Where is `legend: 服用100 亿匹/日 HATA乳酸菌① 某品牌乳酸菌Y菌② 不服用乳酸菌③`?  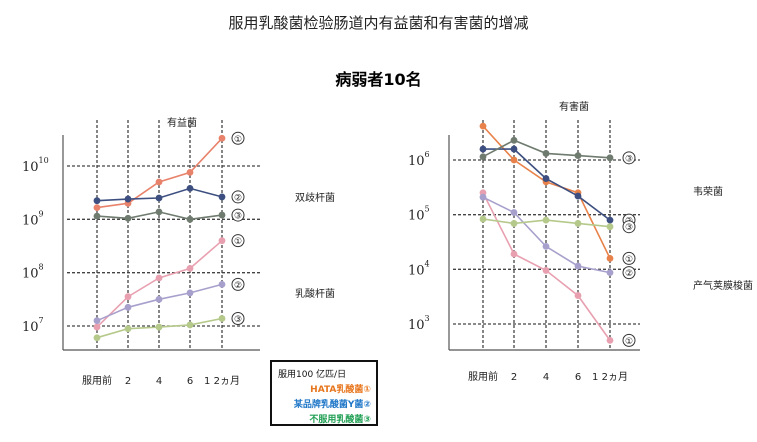
legend: 服用100 亿匹/日 HATA乳酸菌① 某品牌乳酸菌Y菌② 不服用乳酸菌③ is located at coordinates (324, 393).